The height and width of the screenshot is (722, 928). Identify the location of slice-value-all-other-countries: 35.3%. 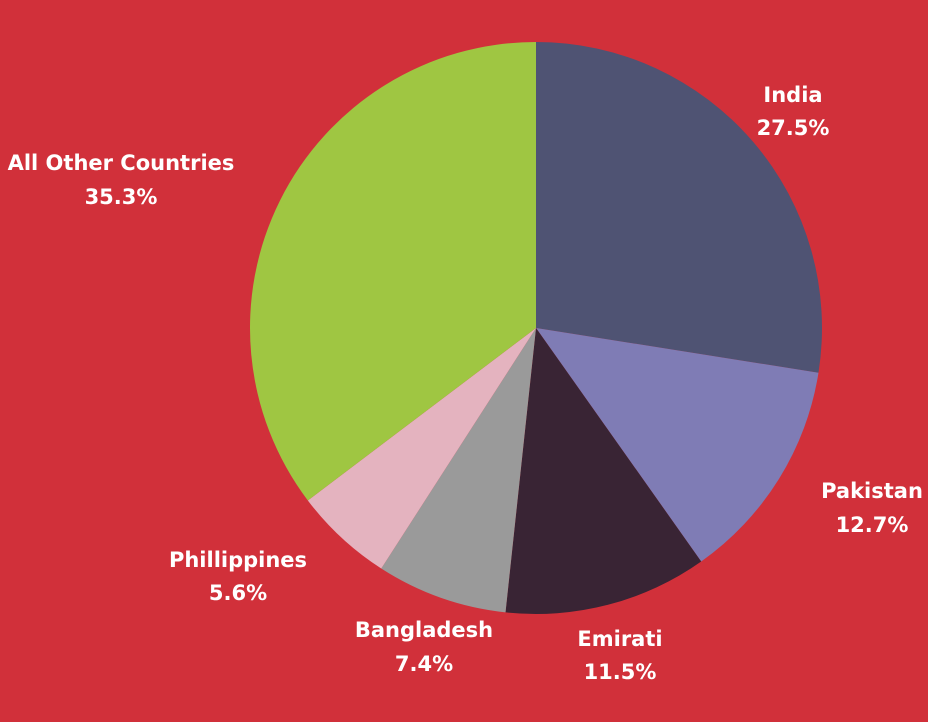
(121, 197).